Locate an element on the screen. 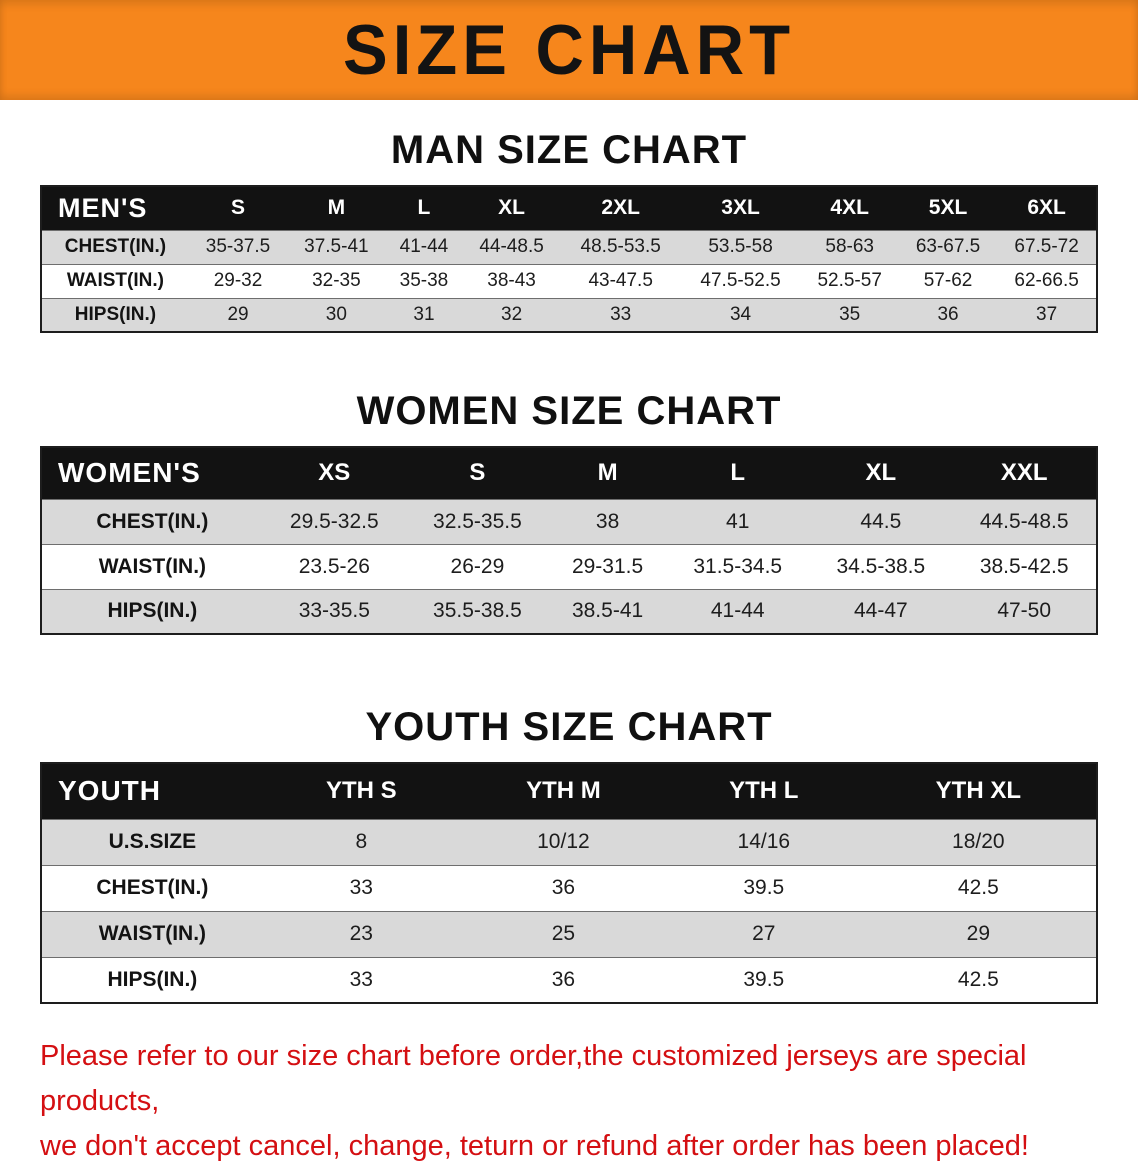  value-cell: 25 is located at coordinates (563, 933).